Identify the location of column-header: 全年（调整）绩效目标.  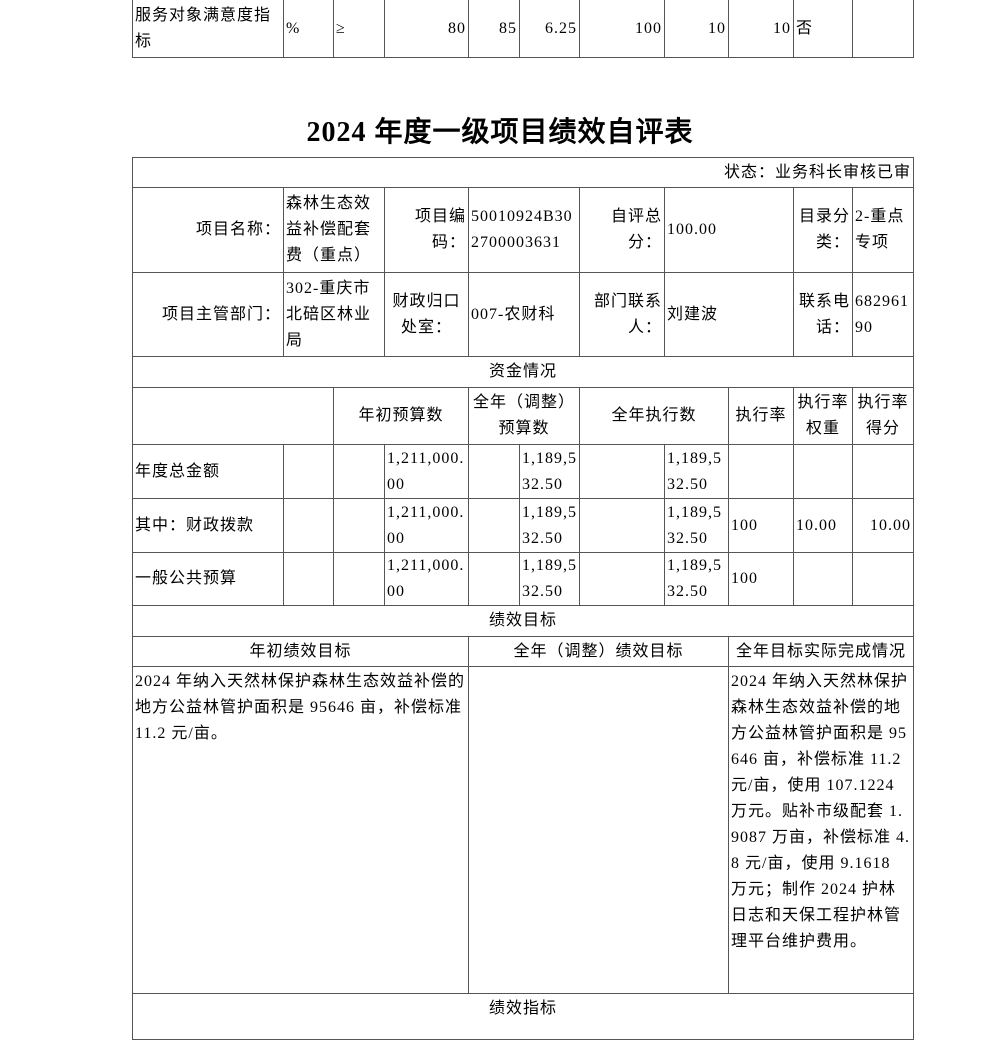
(598, 651).